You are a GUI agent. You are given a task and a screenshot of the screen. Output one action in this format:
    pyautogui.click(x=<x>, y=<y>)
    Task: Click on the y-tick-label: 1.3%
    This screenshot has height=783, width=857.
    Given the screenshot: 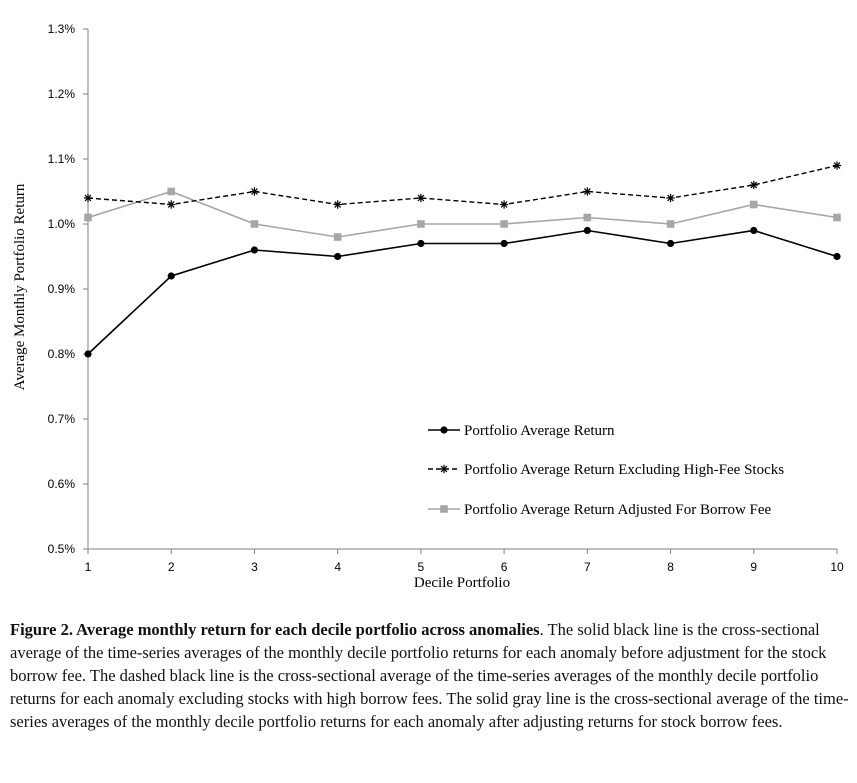 What is the action you would take?
    pyautogui.click(x=62, y=29)
    